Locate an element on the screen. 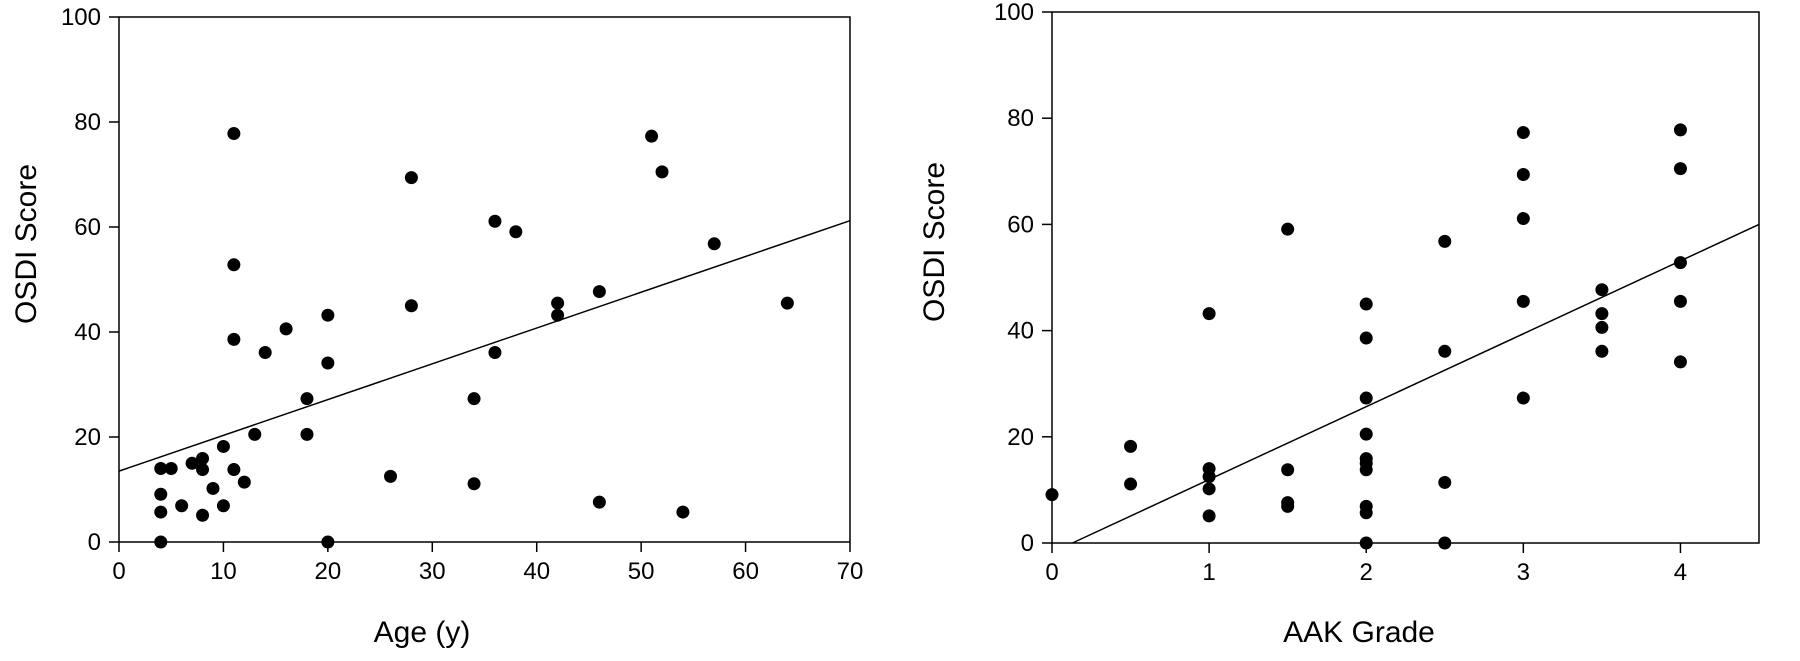 The height and width of the screenshot is (661, 1800). x-tick-label: 70 is located at coordinates (850, 571).